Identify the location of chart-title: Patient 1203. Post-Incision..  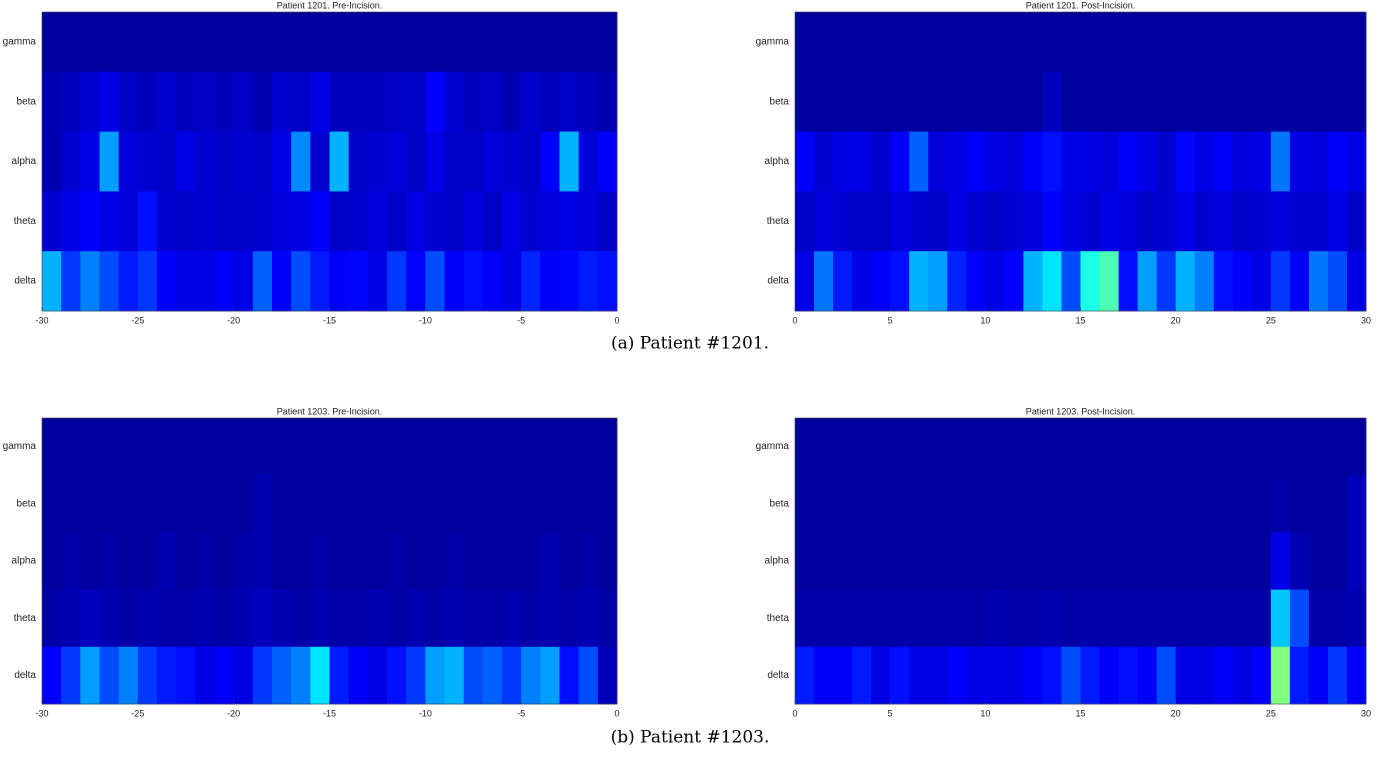
(1081, 411).